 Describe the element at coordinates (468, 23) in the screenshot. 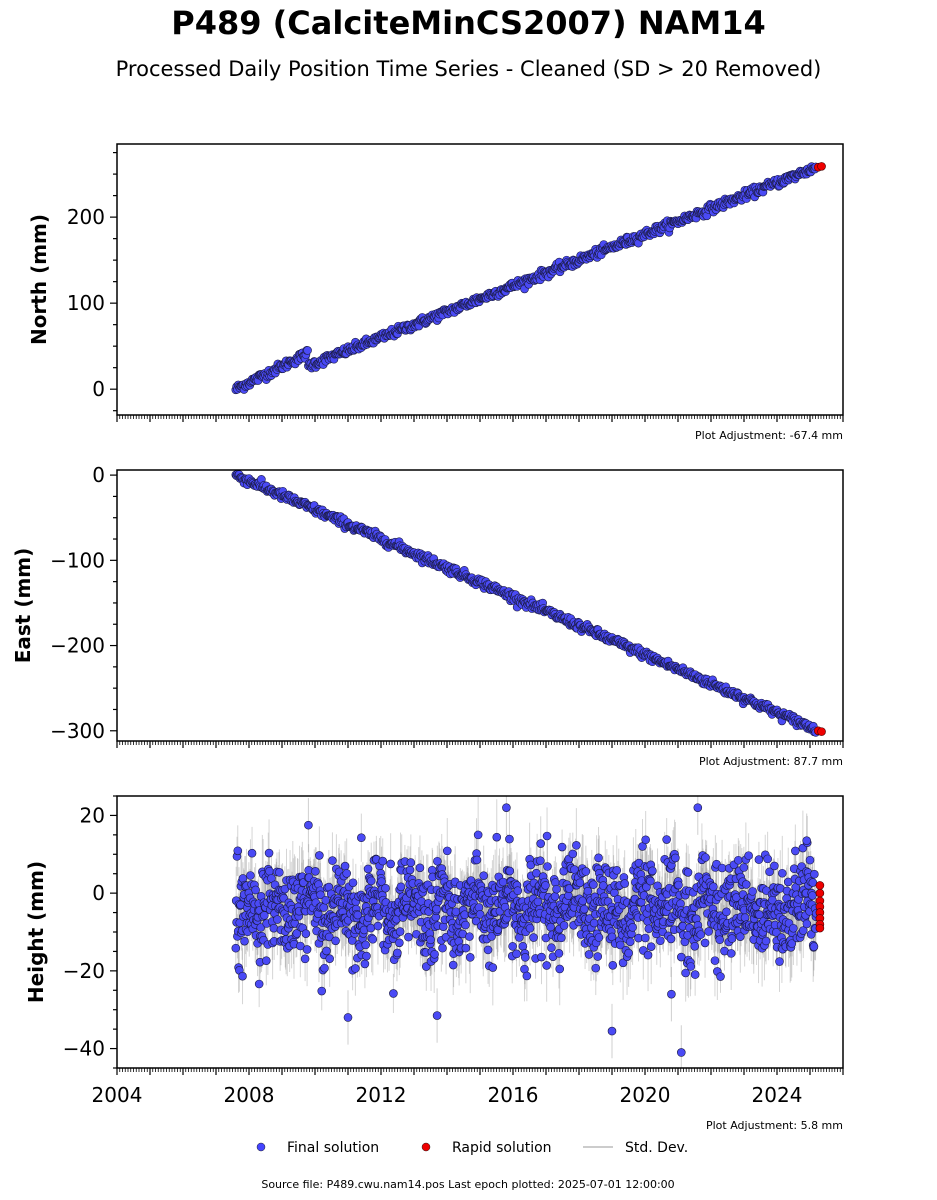

I see `figure-title: P489 (CalciteMinCS2007) NAM14` at that location.